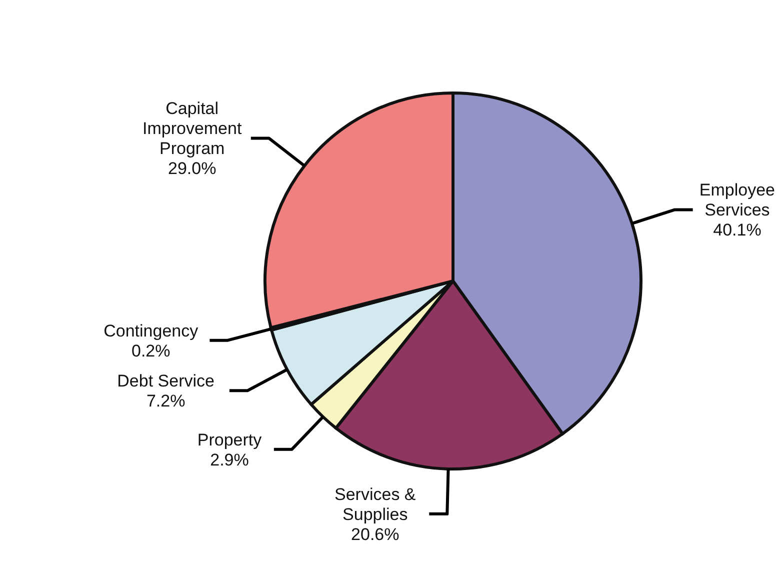  What do you see at coordinates (737, 230) in the screenshot?
I see `data-label: 40.1%` at bounding box center [737, 230].